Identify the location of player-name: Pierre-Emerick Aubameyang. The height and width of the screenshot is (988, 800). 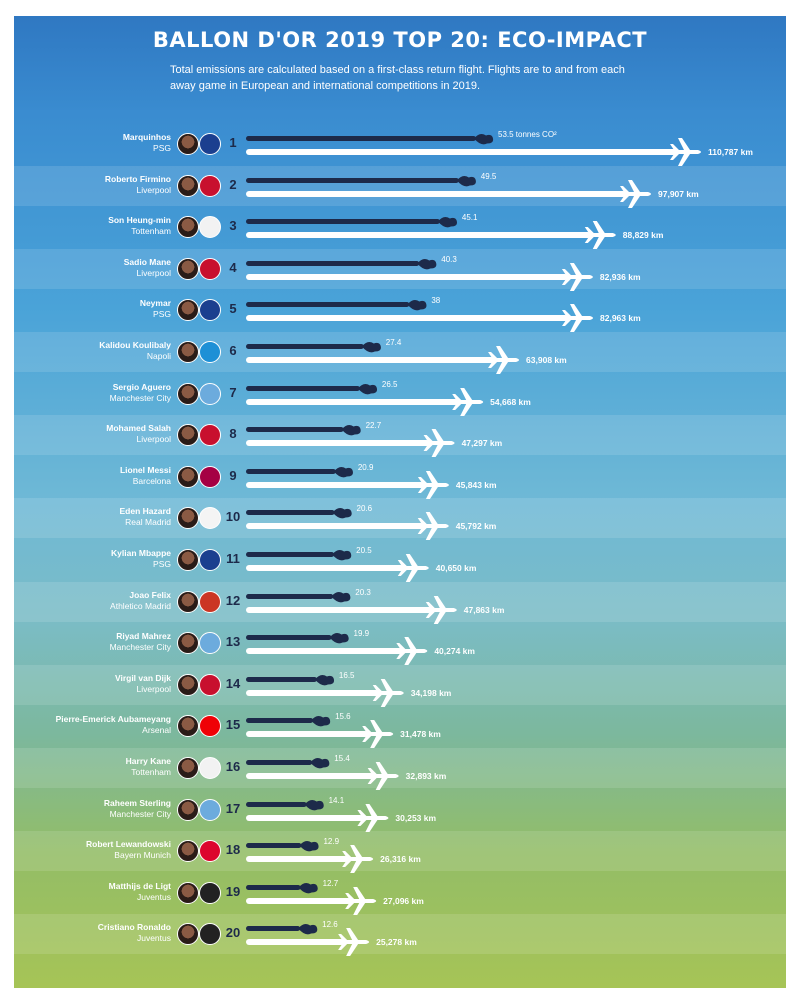
(113, 719).